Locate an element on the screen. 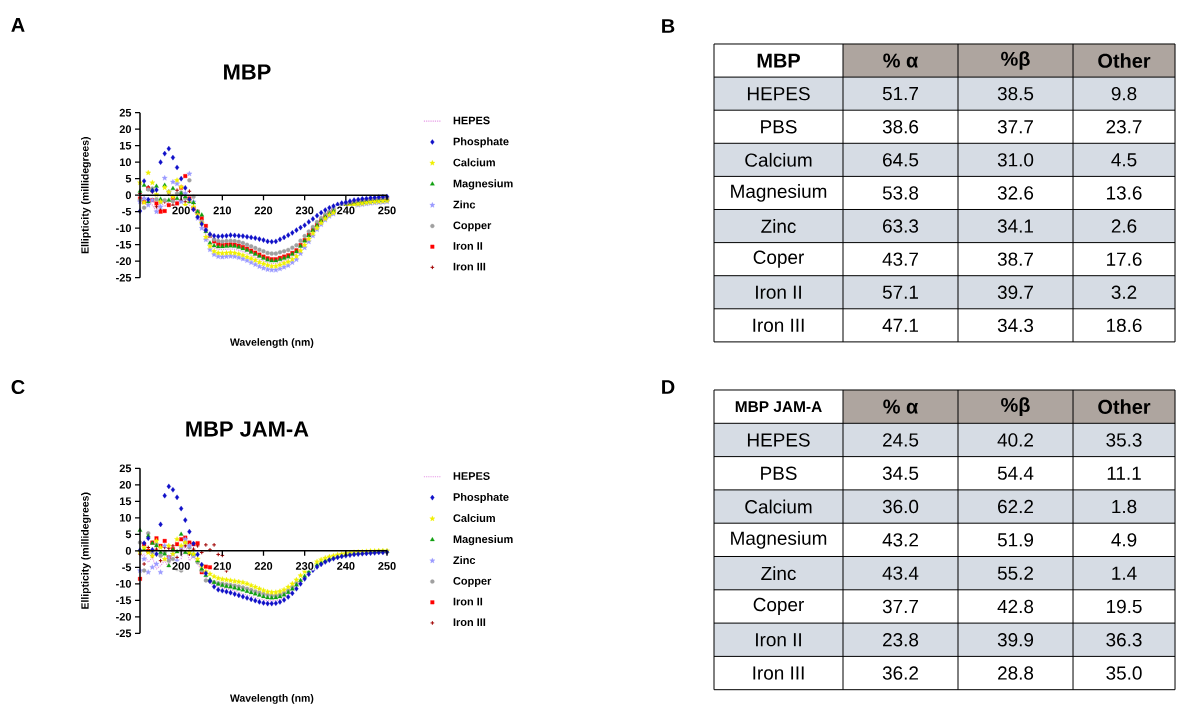 This screenshot has height=711, width=1181. text: B is located at coordinates (668, 26).